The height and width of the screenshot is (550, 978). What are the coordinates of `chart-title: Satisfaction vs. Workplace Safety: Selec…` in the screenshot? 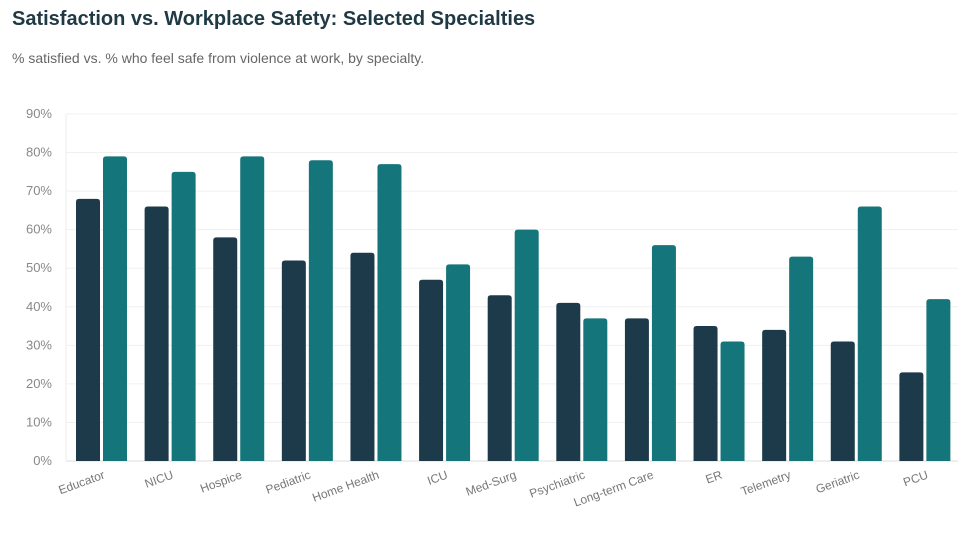 It's located at (274, 19).